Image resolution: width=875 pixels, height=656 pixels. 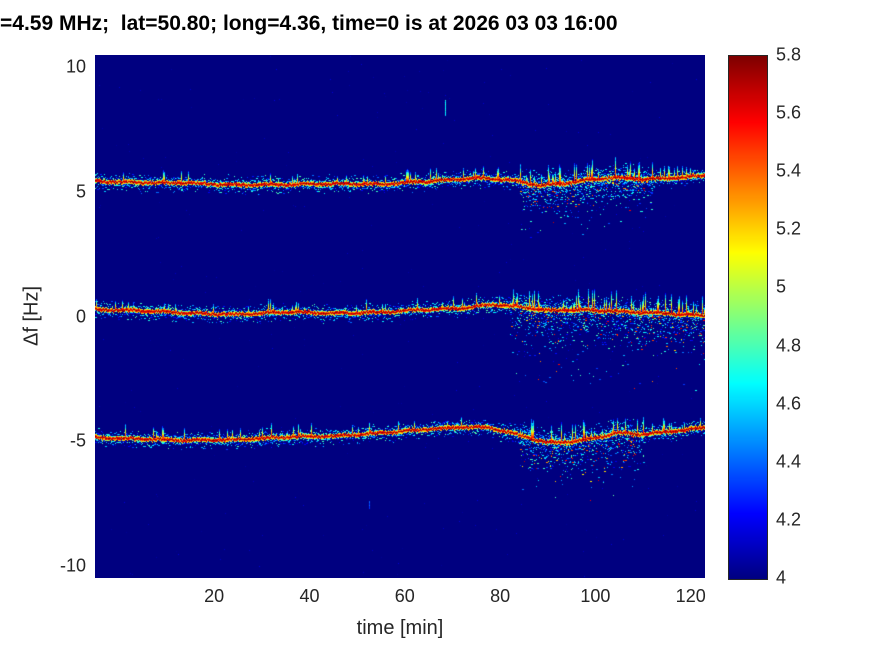 What do you see at coordinates (789, 345) in the screenshot?
I see `colorbar-tick-label: 4.8` at bounding box center [789, 345].